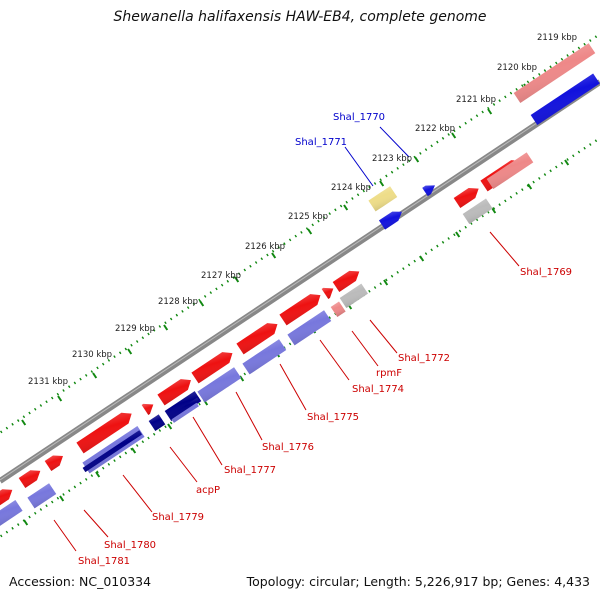 Image resolution: width=600 pixels, height=604 pixels. I want to click on kbp-label: 2128 kbp, so click(178, 302).